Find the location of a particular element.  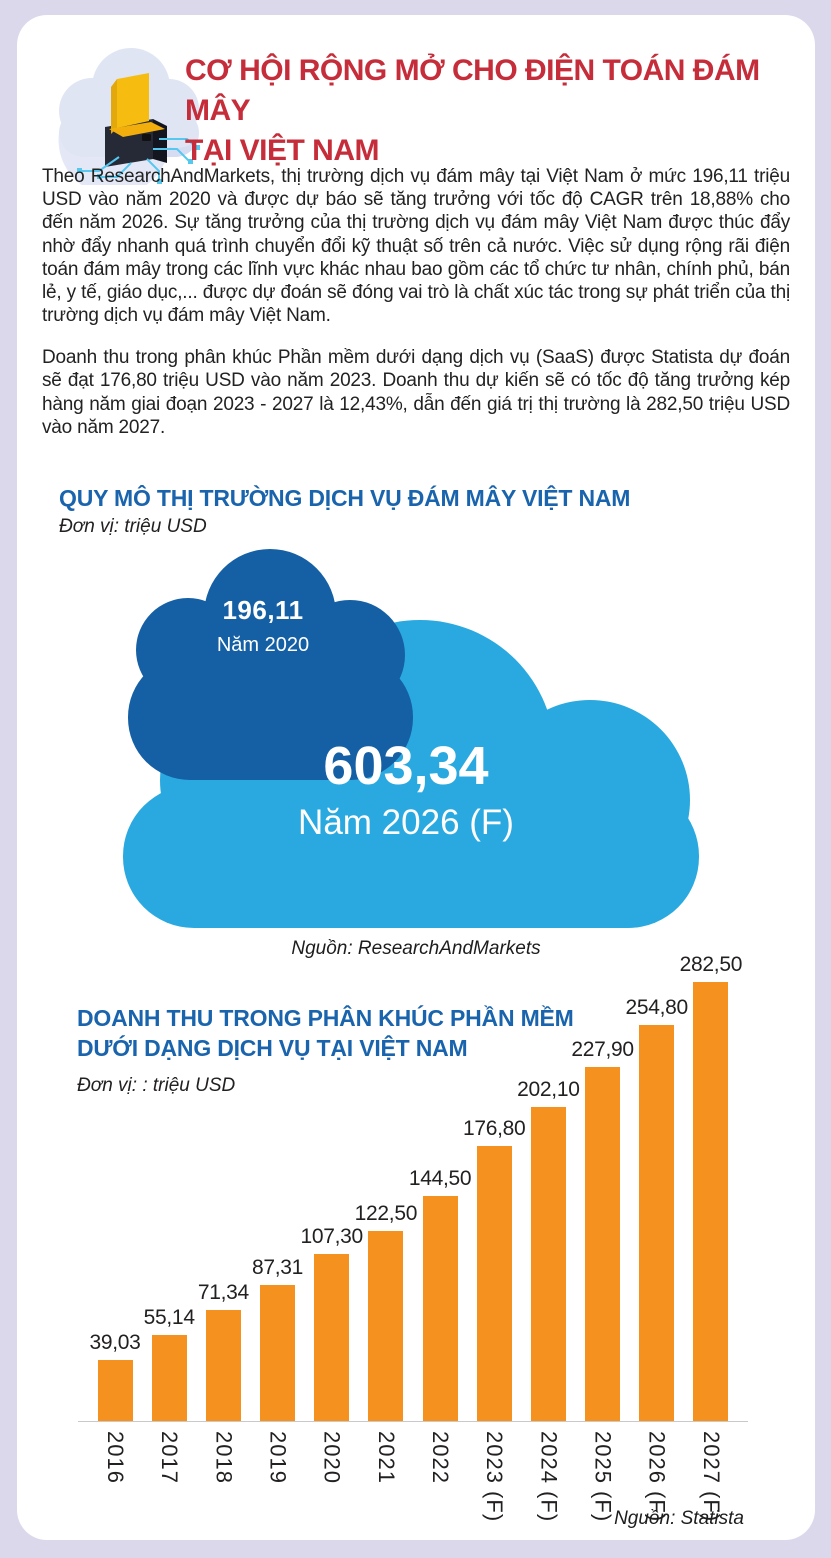

year-column: 2024 (F) is located at coordinates (548, 1476).